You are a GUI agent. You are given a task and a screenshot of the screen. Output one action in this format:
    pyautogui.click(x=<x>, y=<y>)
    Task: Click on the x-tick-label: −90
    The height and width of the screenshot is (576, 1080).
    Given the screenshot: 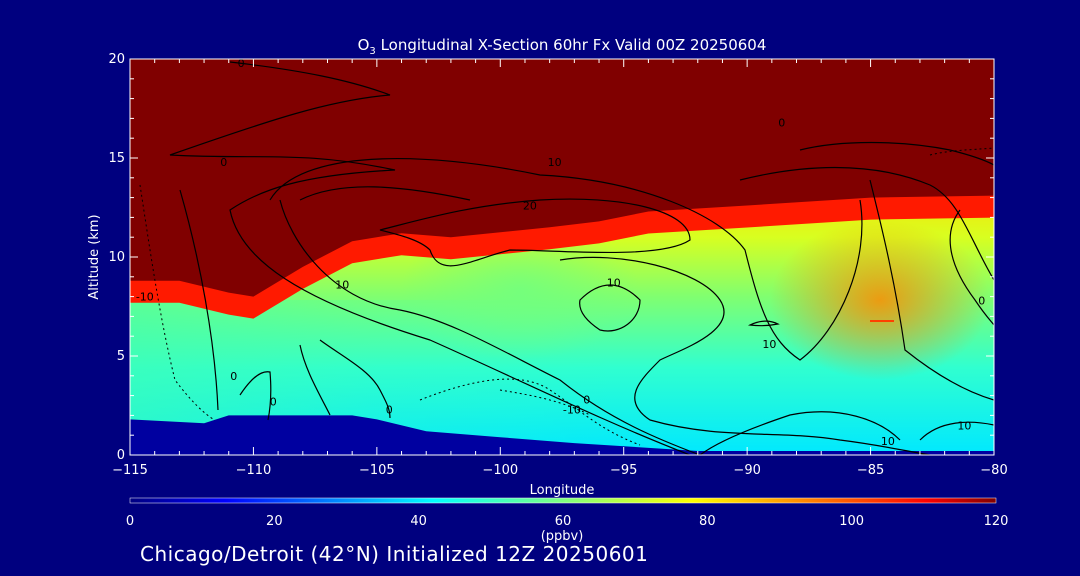 What is the action you would take?
    pyautogui.click(x=746, y=470)
    